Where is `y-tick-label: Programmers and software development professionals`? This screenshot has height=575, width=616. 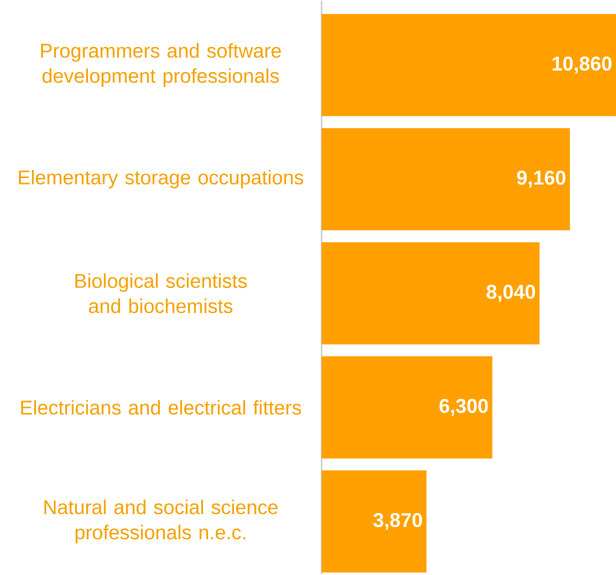
y-tick-label: Programmers and software development professionals is located at coordinates (161, 65).